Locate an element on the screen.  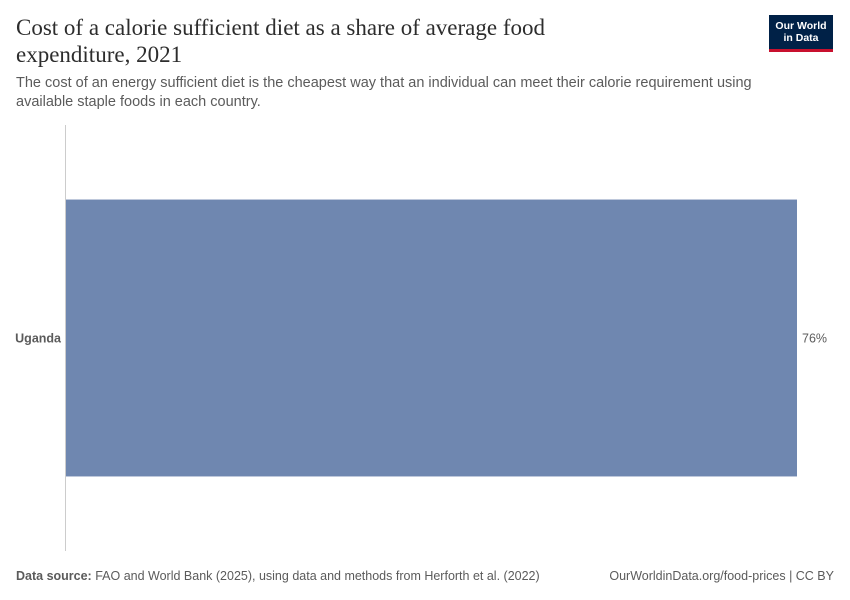
owid-logo: Our World in Data is located at coordinates (801, 33).